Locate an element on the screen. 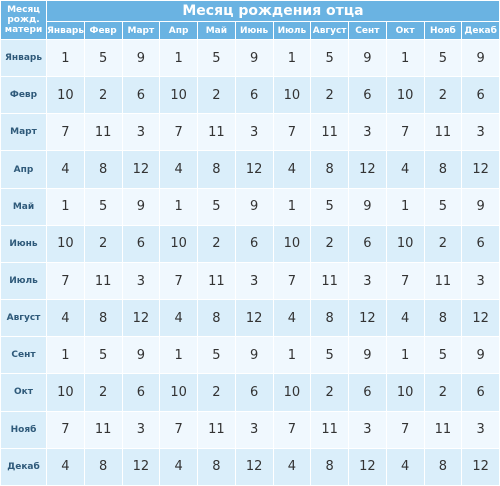  table-row: Август 4 8 12 4 8 12 4 8 12 4 8 12 is located at coordinates (250, 318).